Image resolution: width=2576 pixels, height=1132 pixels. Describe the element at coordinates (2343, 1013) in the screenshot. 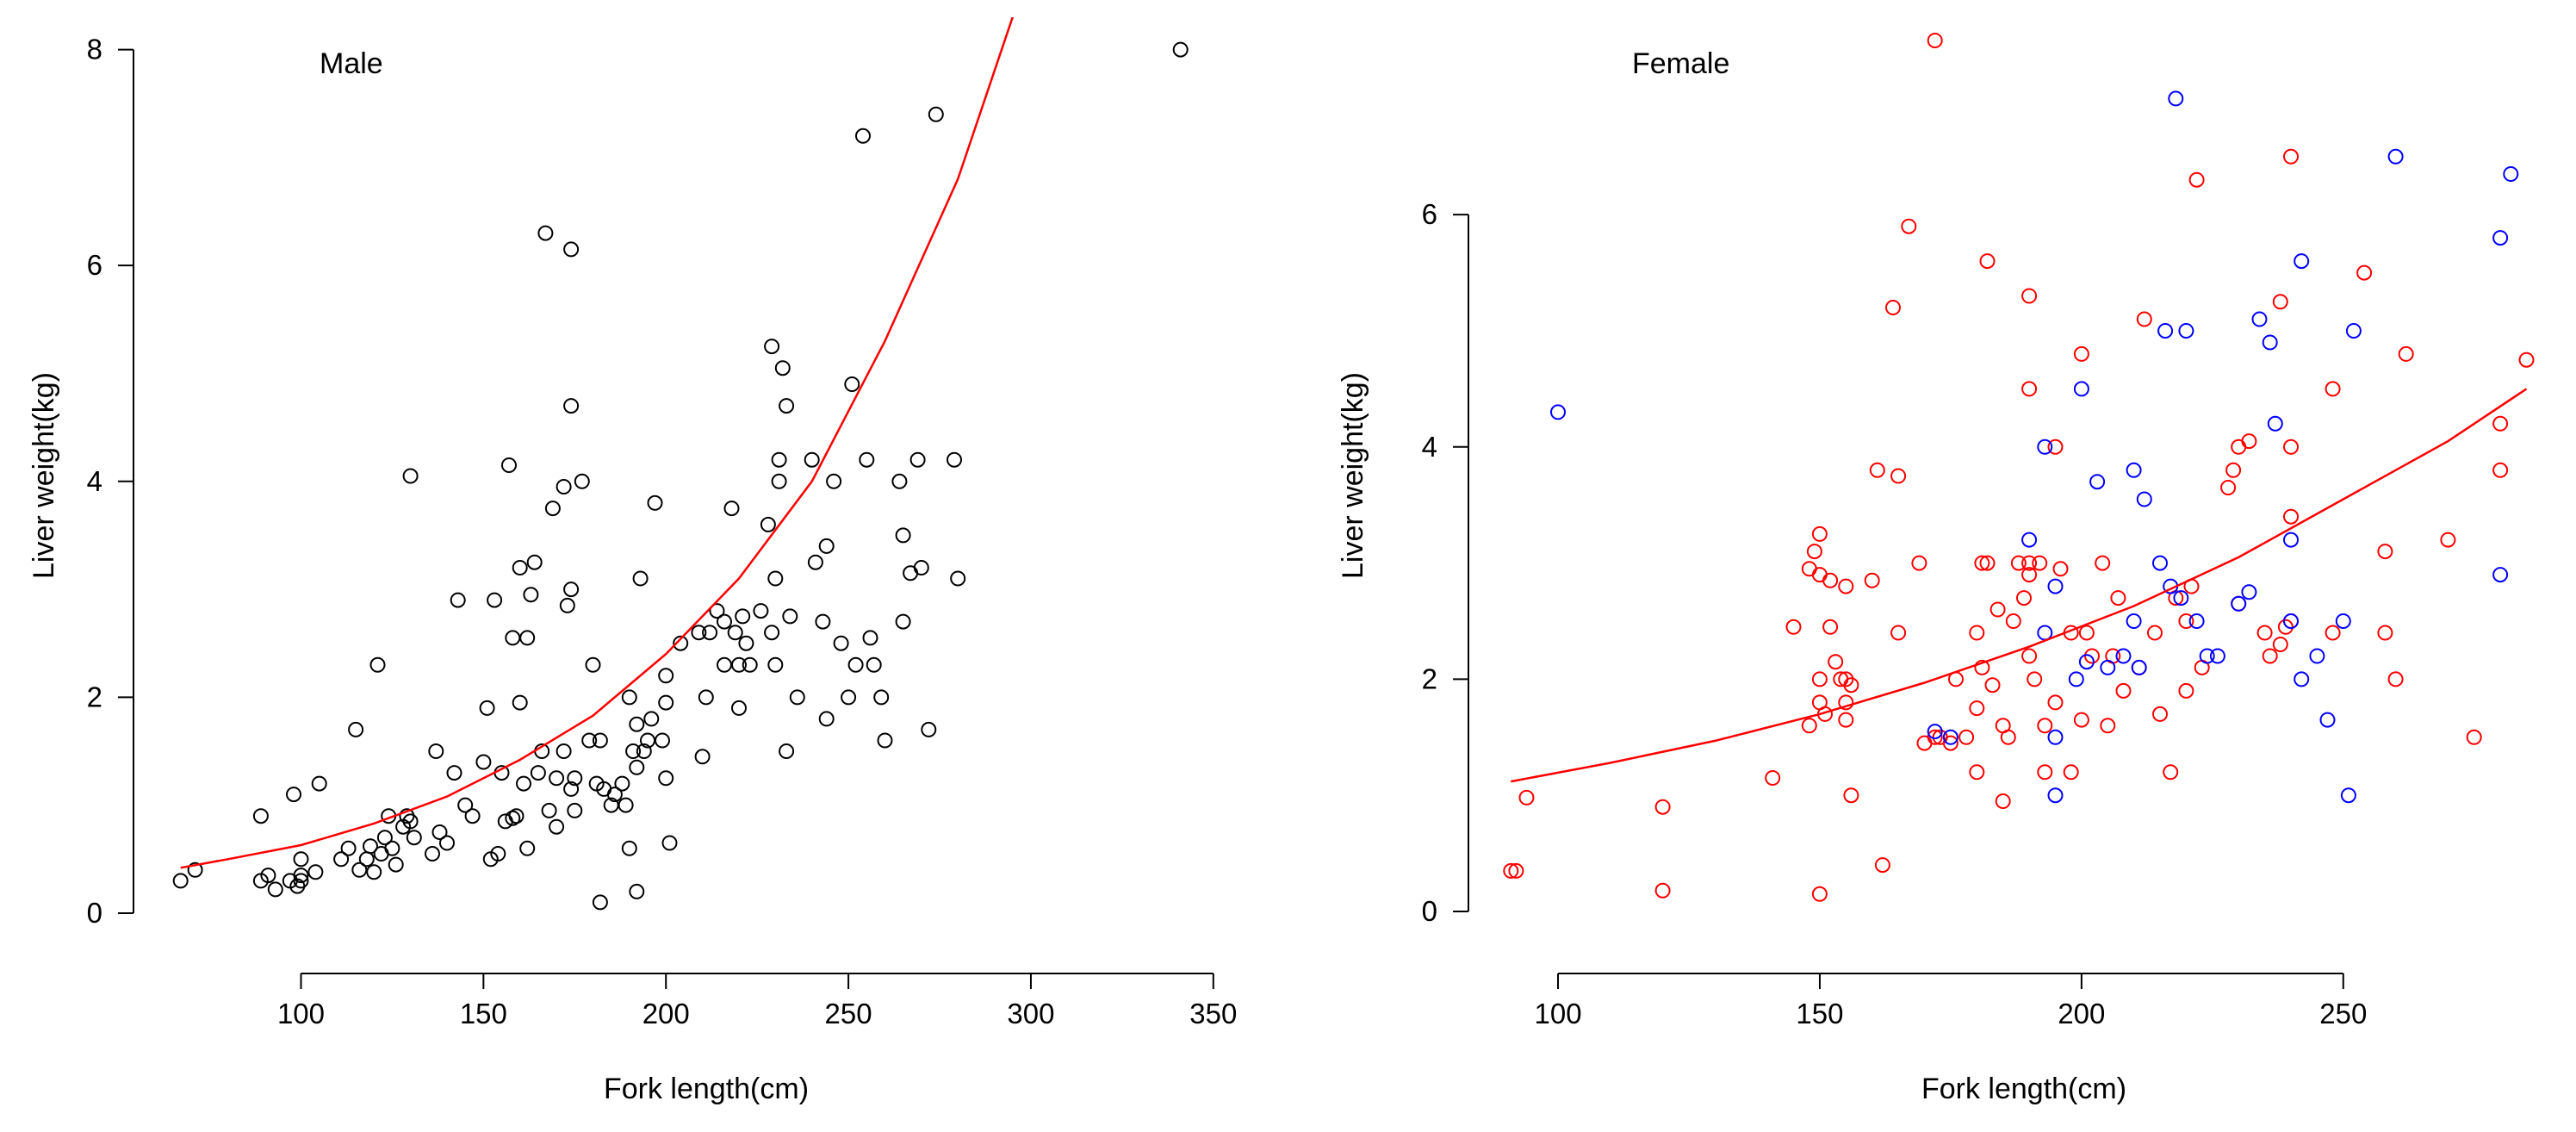

I see `female-x-tick-label-250: 250` at that location.